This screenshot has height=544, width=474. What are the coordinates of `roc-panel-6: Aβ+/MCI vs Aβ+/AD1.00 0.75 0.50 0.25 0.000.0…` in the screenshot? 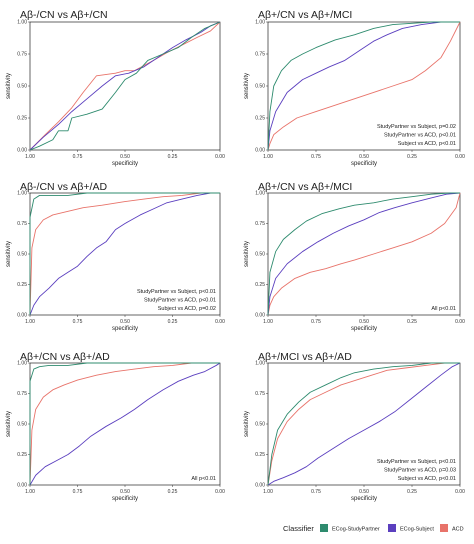 It's located at (354, 426).